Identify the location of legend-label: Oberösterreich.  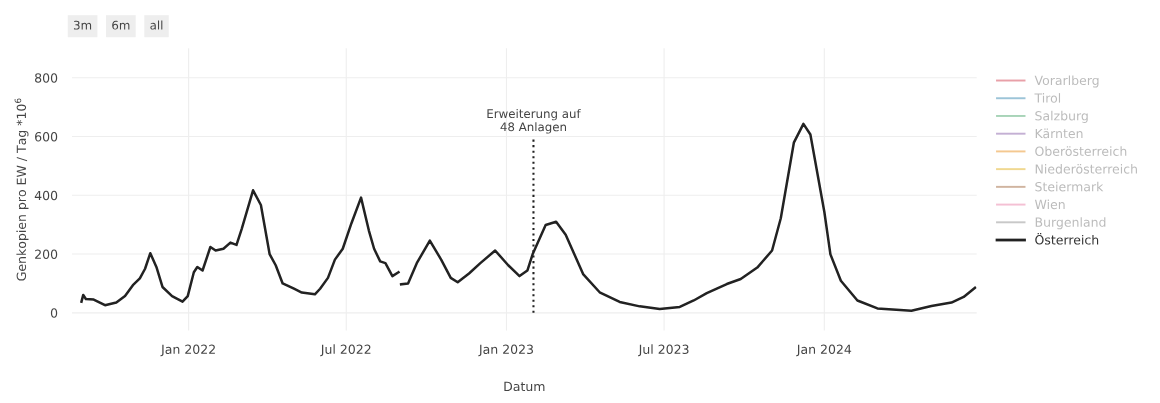
(1081, 151).